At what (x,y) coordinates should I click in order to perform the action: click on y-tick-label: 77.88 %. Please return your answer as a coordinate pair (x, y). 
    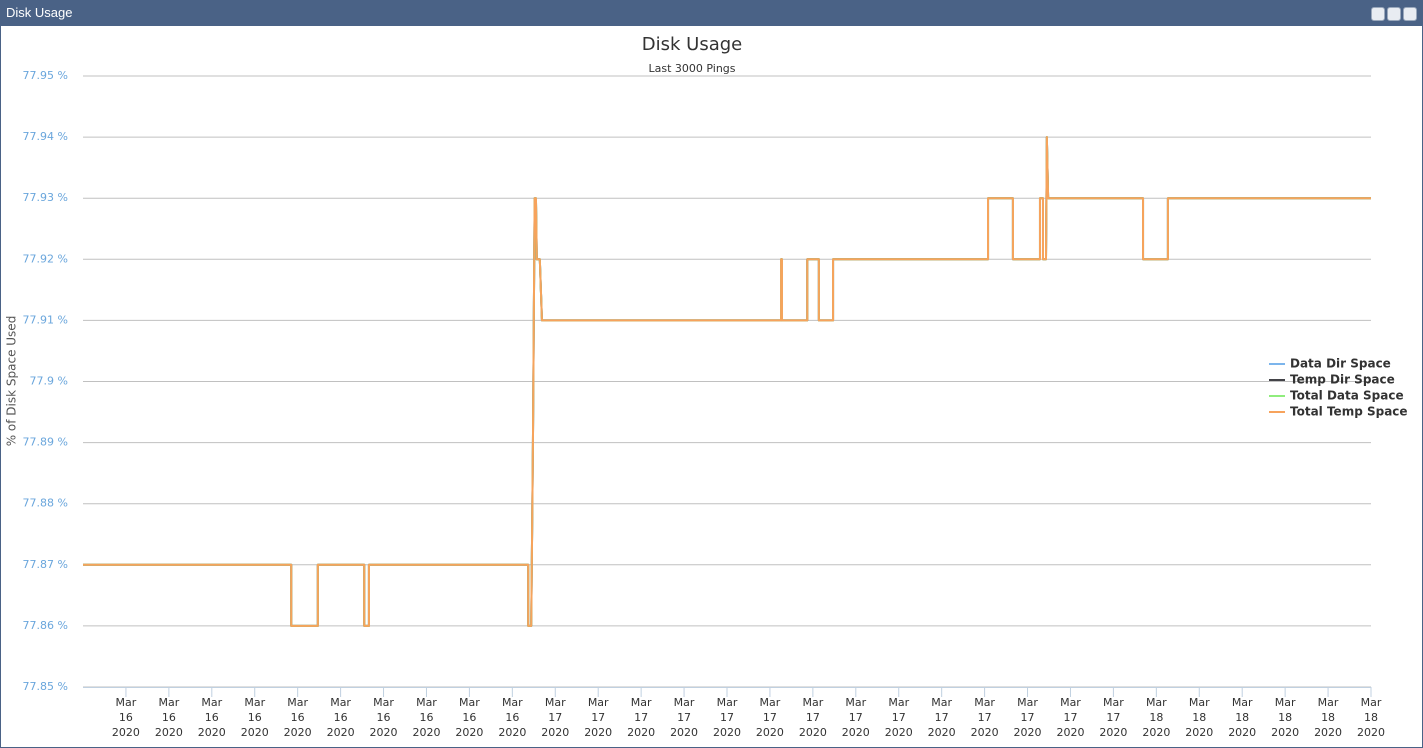
    Looking at the image, I should click on (45, 503).